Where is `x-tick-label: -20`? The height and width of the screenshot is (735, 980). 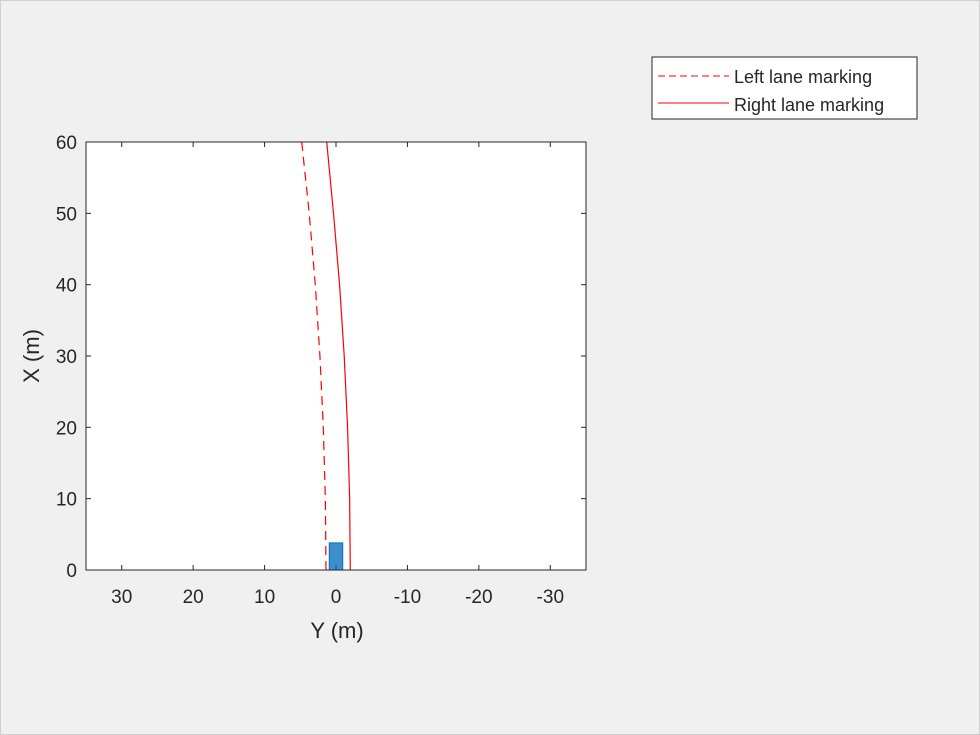 x-tick-label: -20 is located at coordinates (478, 597).